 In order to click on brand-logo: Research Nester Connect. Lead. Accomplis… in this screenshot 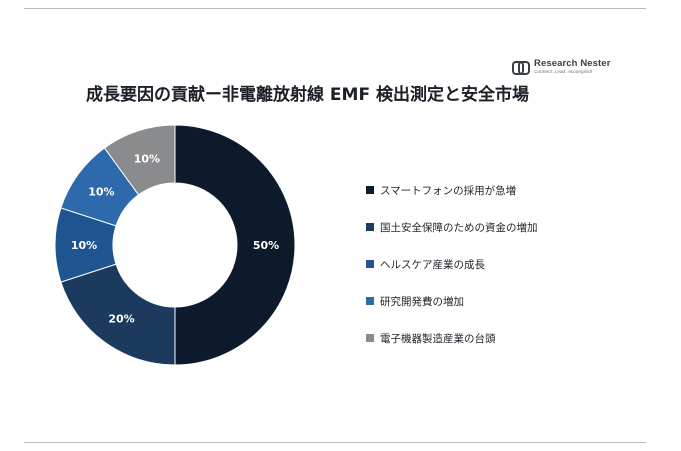, I will do `click(567, 69)`.